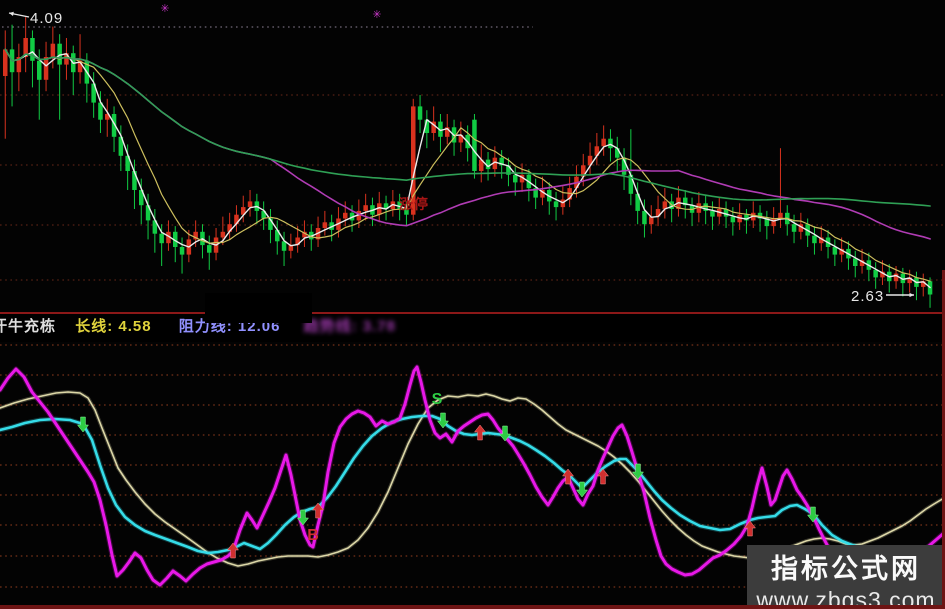 This screenshot has height=609, width=945. I want to click on indicator-status-bar: 汗牛充栋 长线: 4.58 阻力线: 12.06 趋势线: 3.78, so click(472, 327).